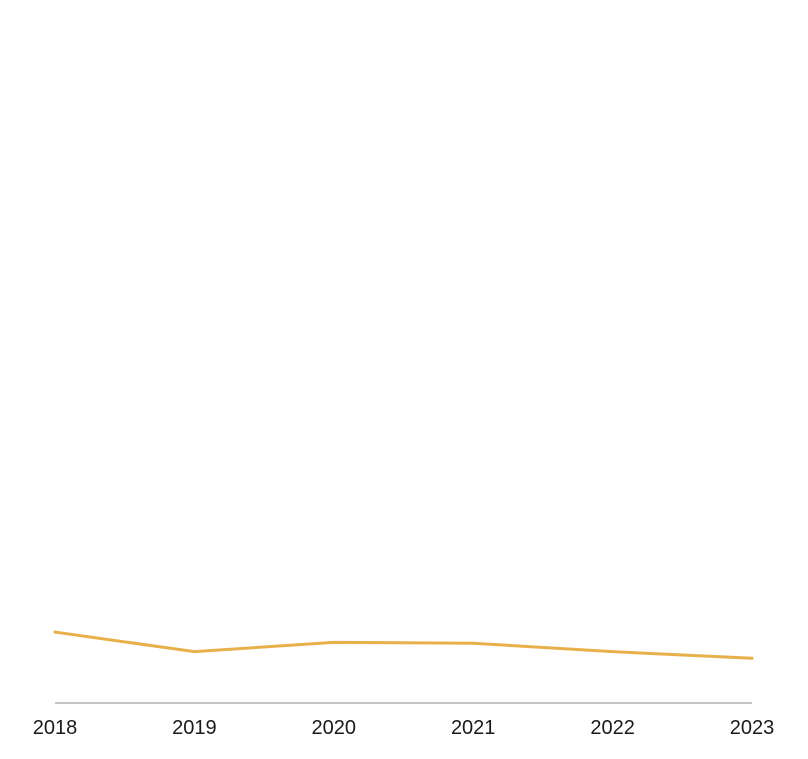 This screenshot has height=759, width=808. What do you see at coordinates (55, 728) in the screenshot?
I see `x-tick-label-2018: 2018` at bounding box center [55, 728].